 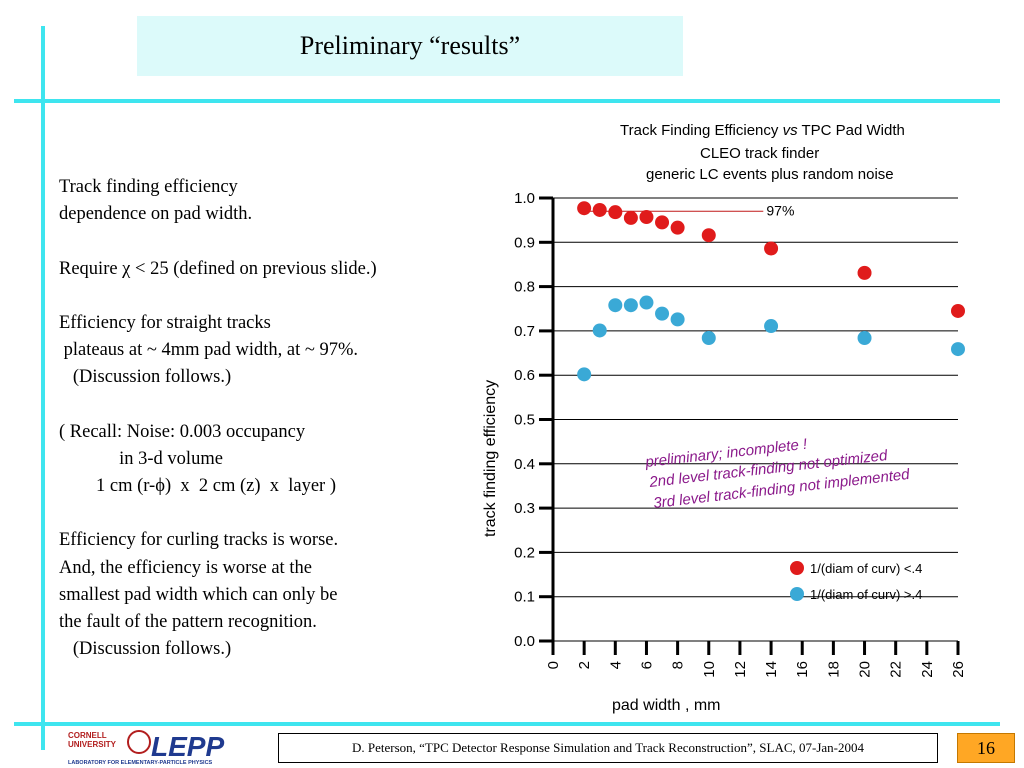 What do you see at coordinates (524, 287) in the screenshot?
I see `y-tick-label: 0.8` at bounding box center [524, 287].